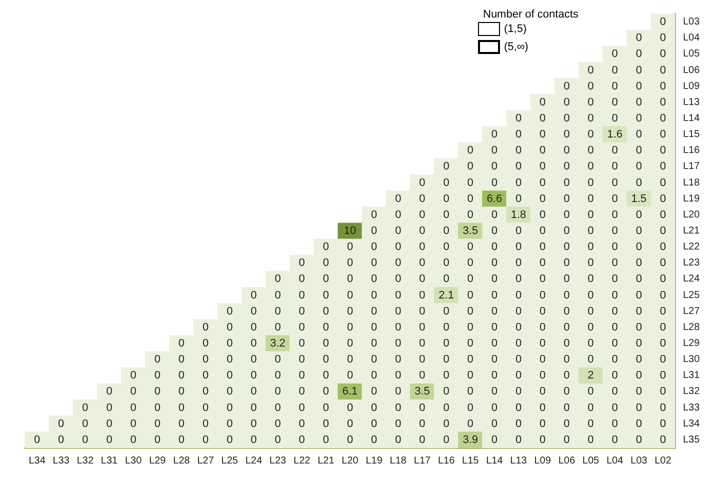 The height and width of the screenshot is (478, 723). I want to click on x-tick-label: L22, so click(302, 461).